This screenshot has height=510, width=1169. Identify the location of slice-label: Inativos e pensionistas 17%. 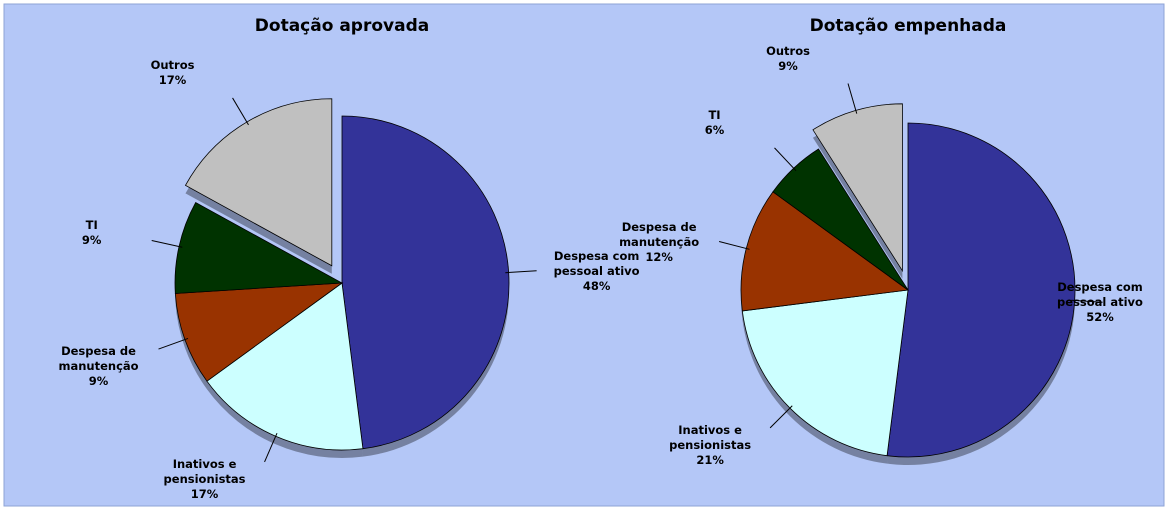
(205, 479).